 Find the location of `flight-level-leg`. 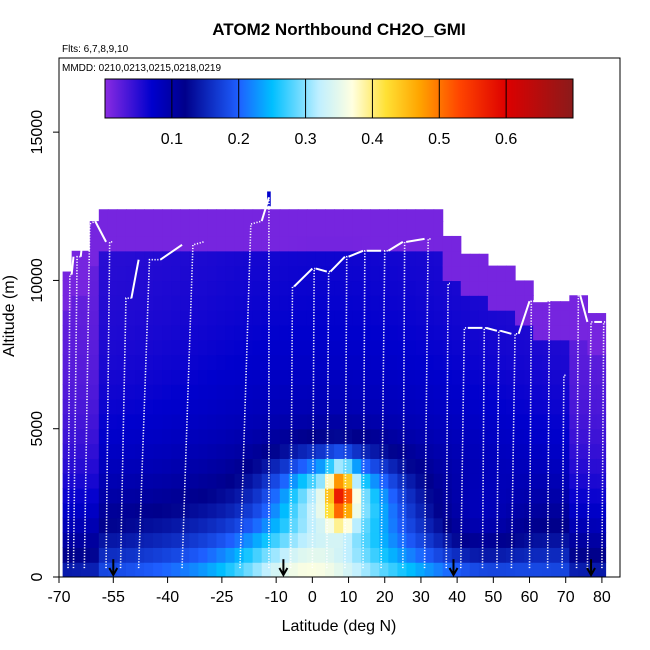

flight-level-leg is located at coordinates (506, 332).